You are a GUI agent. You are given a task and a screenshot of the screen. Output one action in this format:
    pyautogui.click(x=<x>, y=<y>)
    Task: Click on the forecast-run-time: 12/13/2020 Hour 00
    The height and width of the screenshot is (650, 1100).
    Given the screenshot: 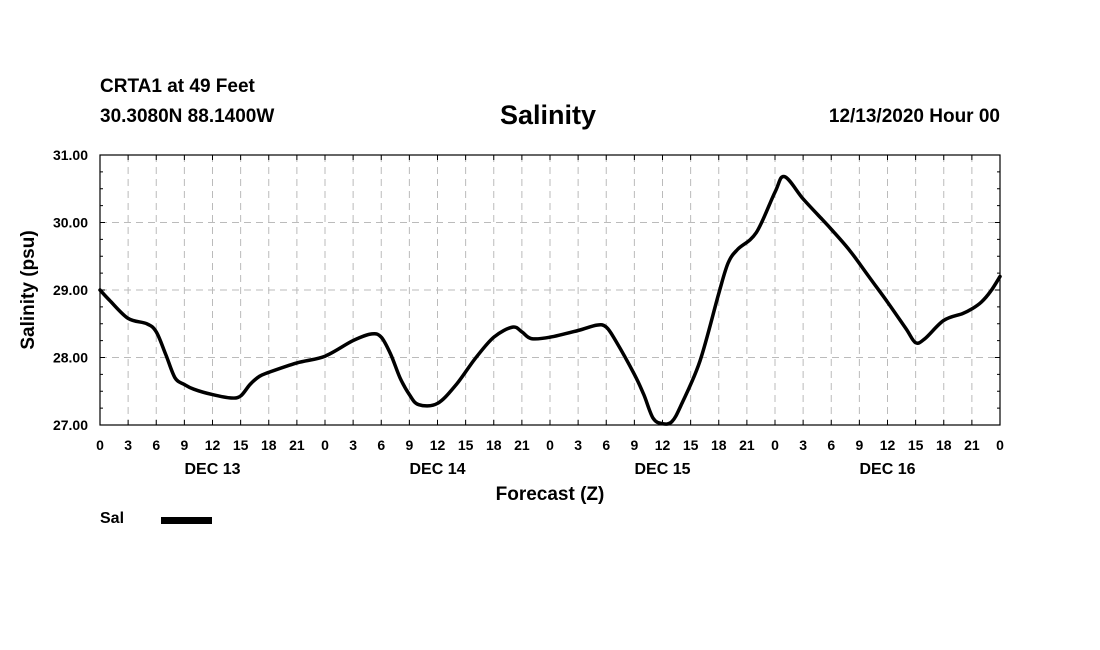 What is the action you would take?
    pyautogui.click(x=914, y=116)
    